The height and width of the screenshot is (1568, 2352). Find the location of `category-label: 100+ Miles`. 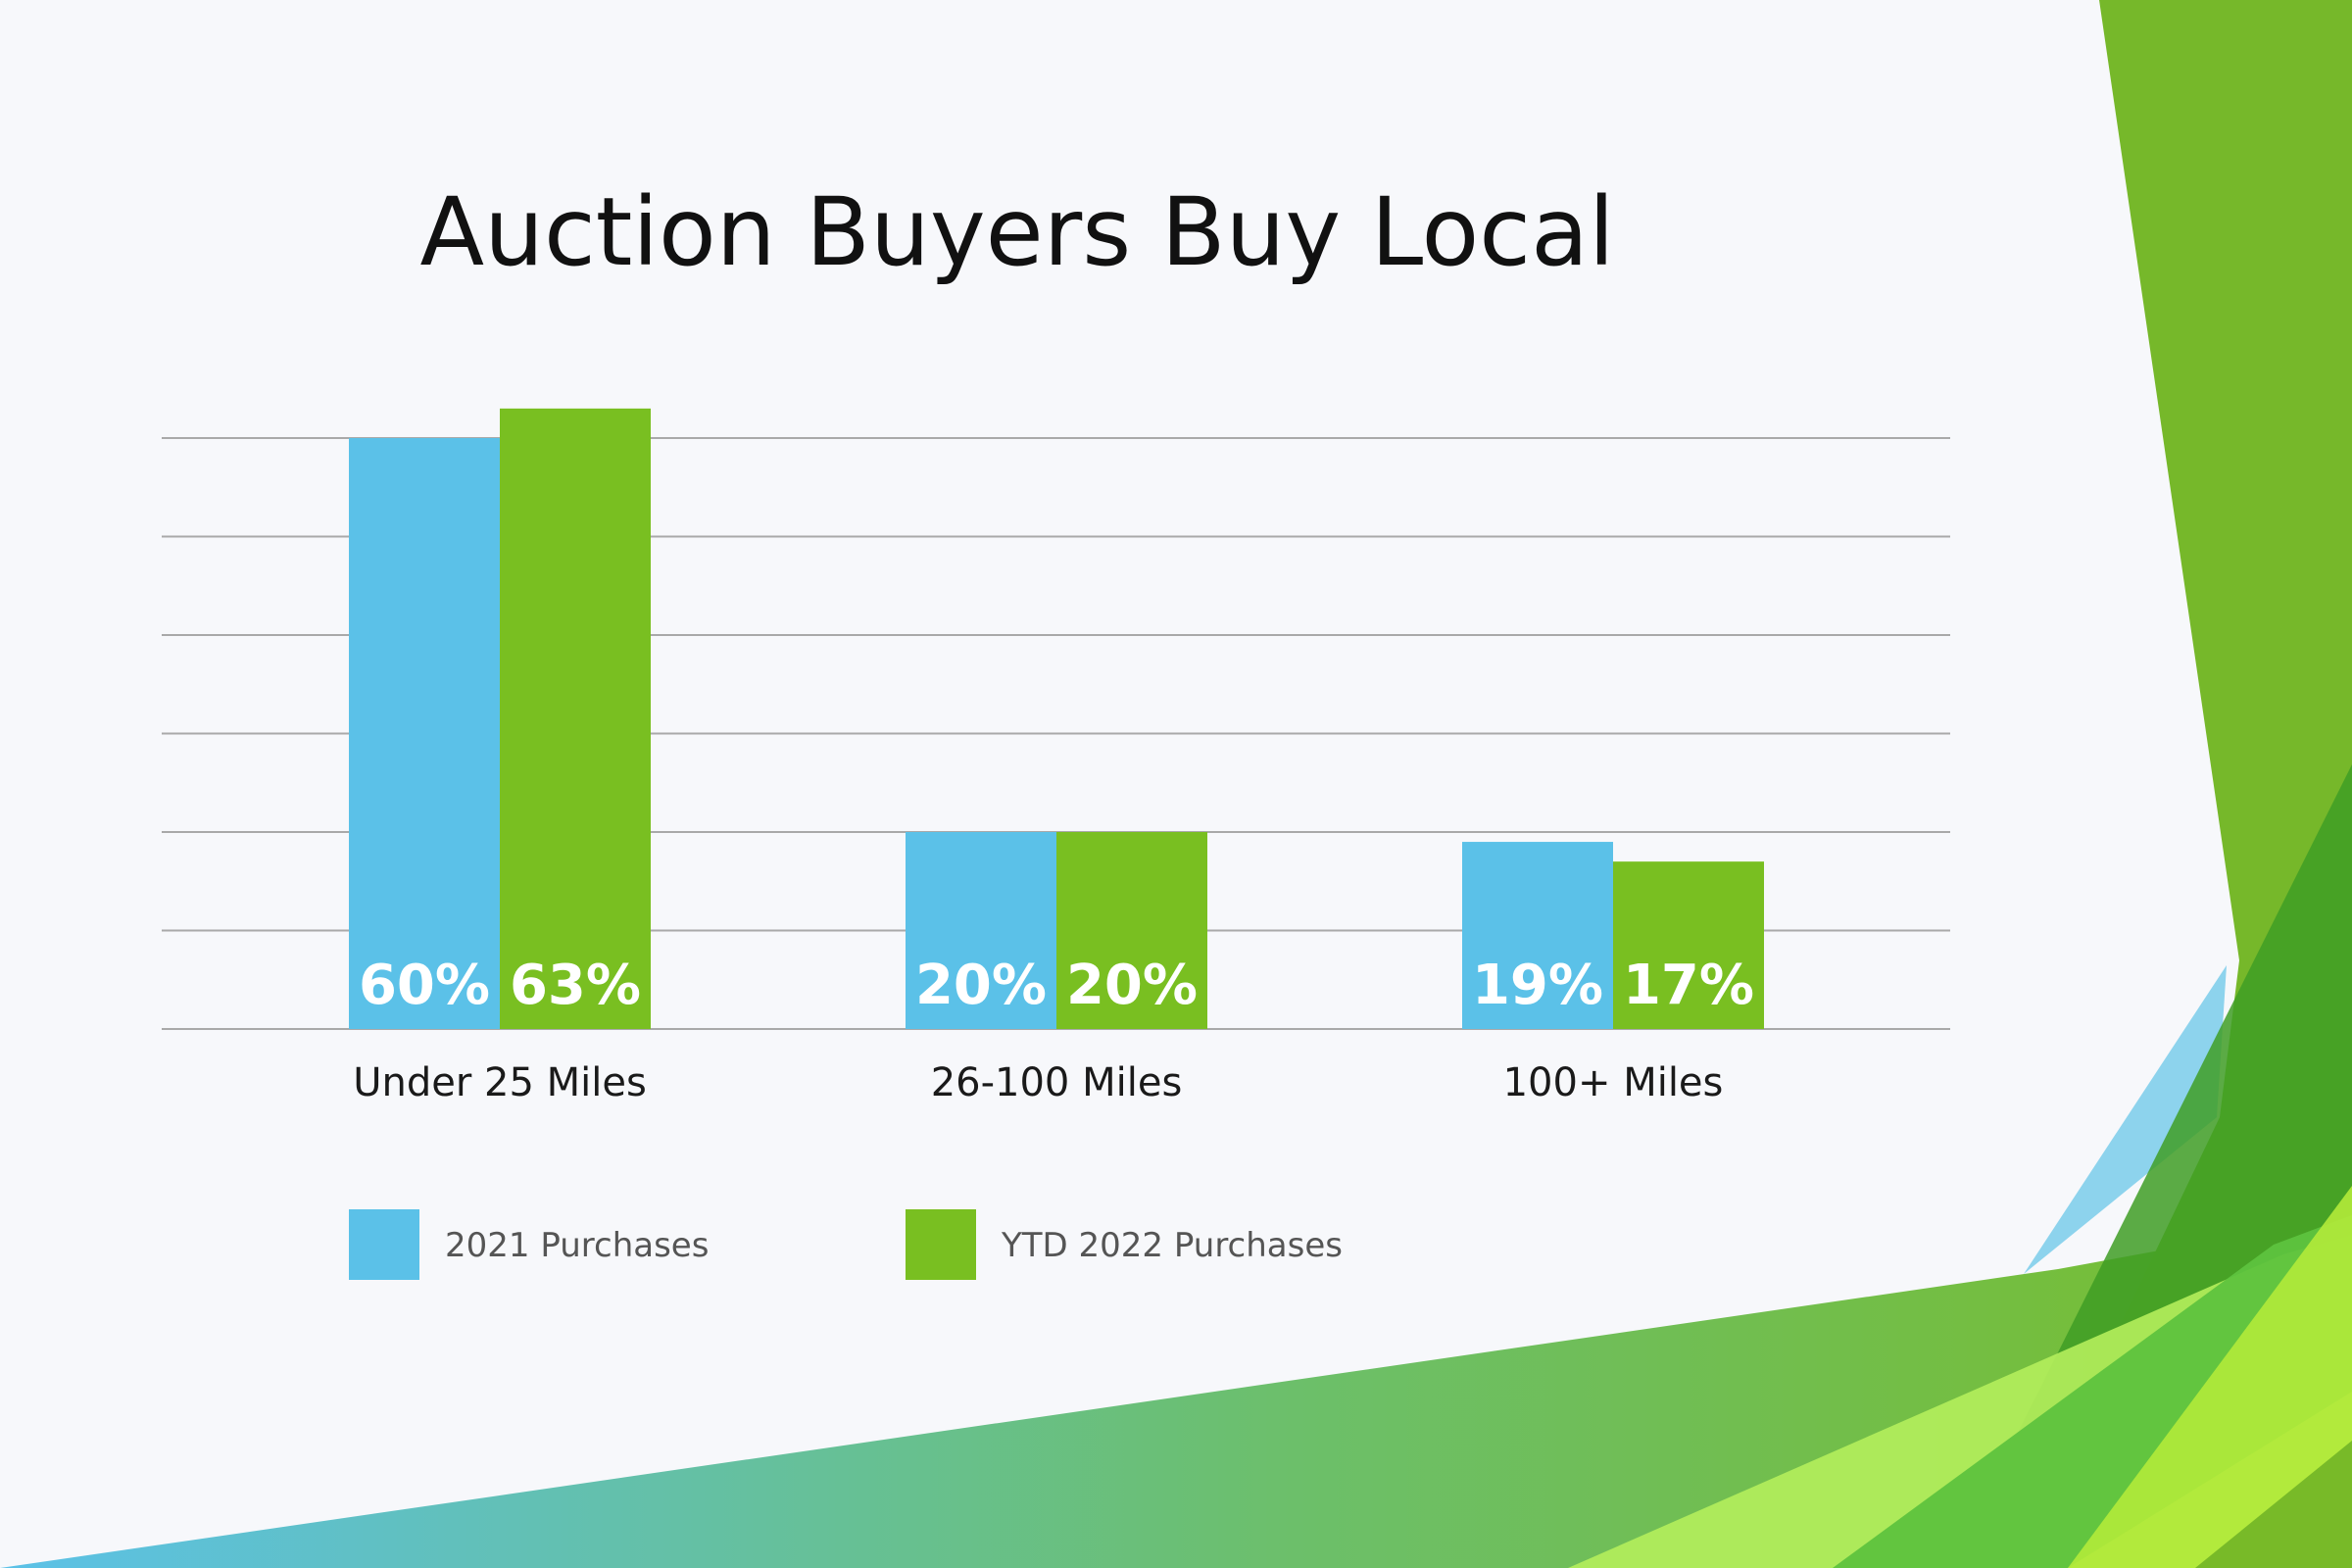

category-label: 100+ Miles is located at coordinates (1613, 1082).